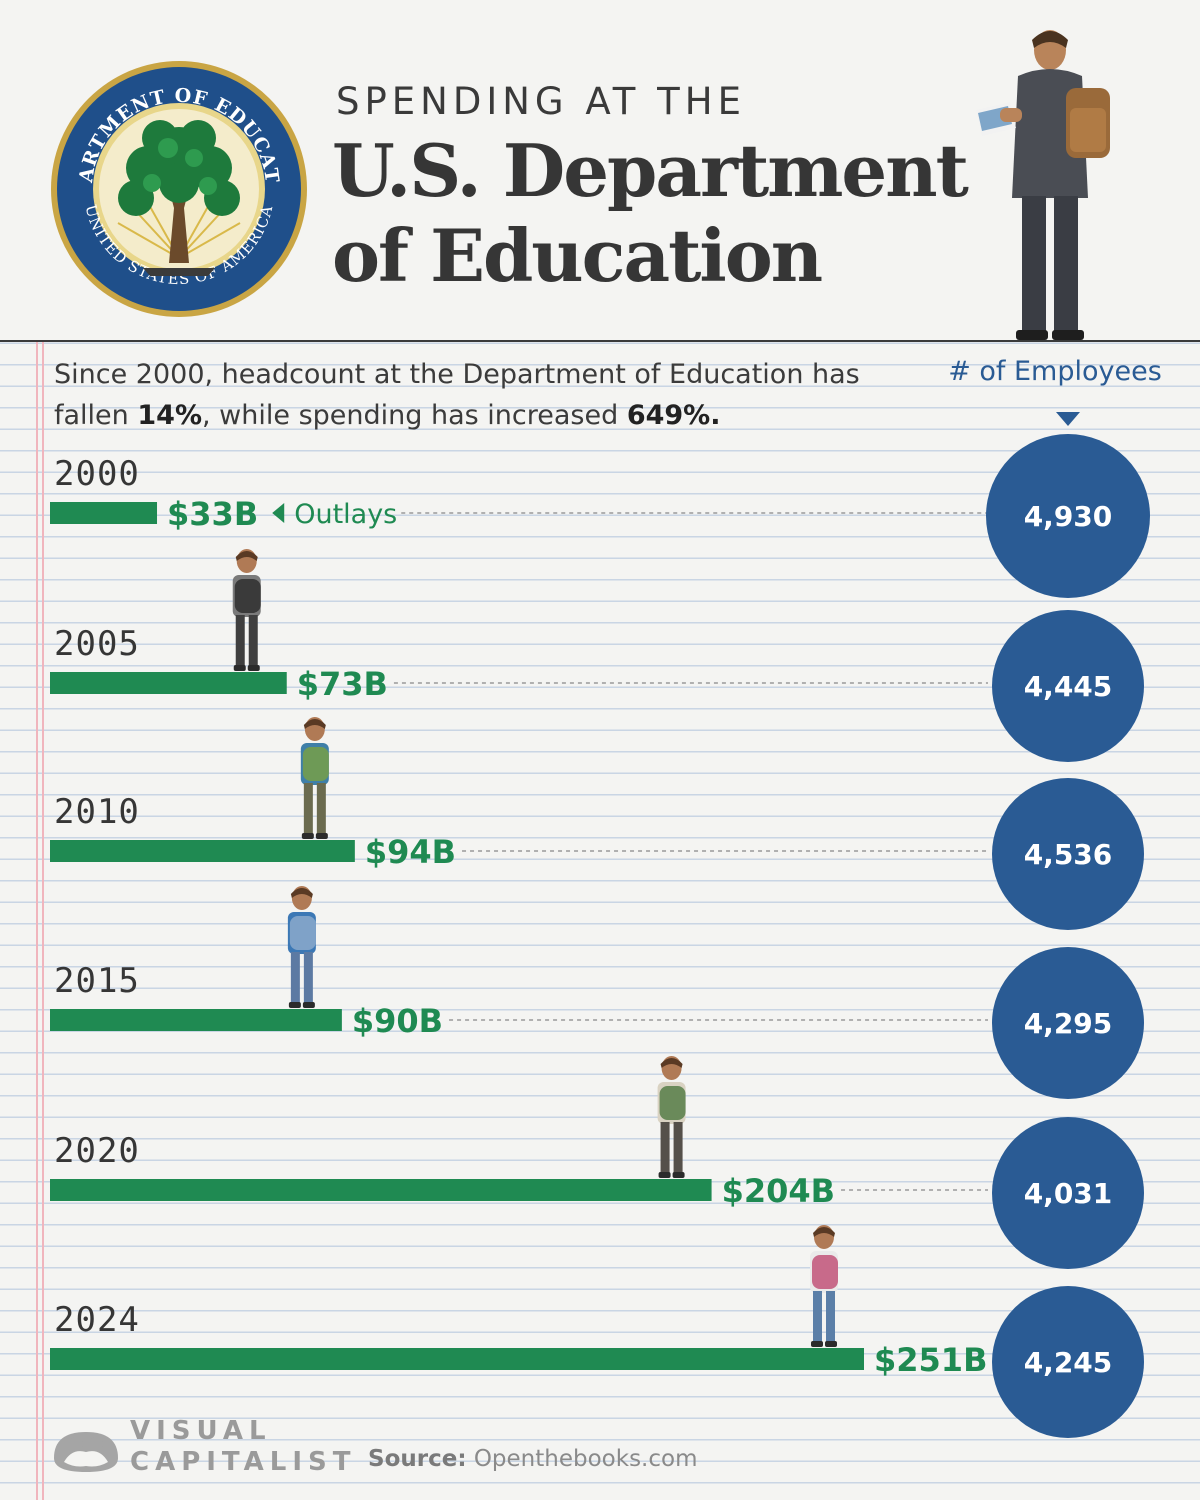 This screenshot has width=1200, height=1500. What do you see at coordinates (97, 474) in the screenshot?
I see `year-label: 2000` at bounding box center [97, 474].